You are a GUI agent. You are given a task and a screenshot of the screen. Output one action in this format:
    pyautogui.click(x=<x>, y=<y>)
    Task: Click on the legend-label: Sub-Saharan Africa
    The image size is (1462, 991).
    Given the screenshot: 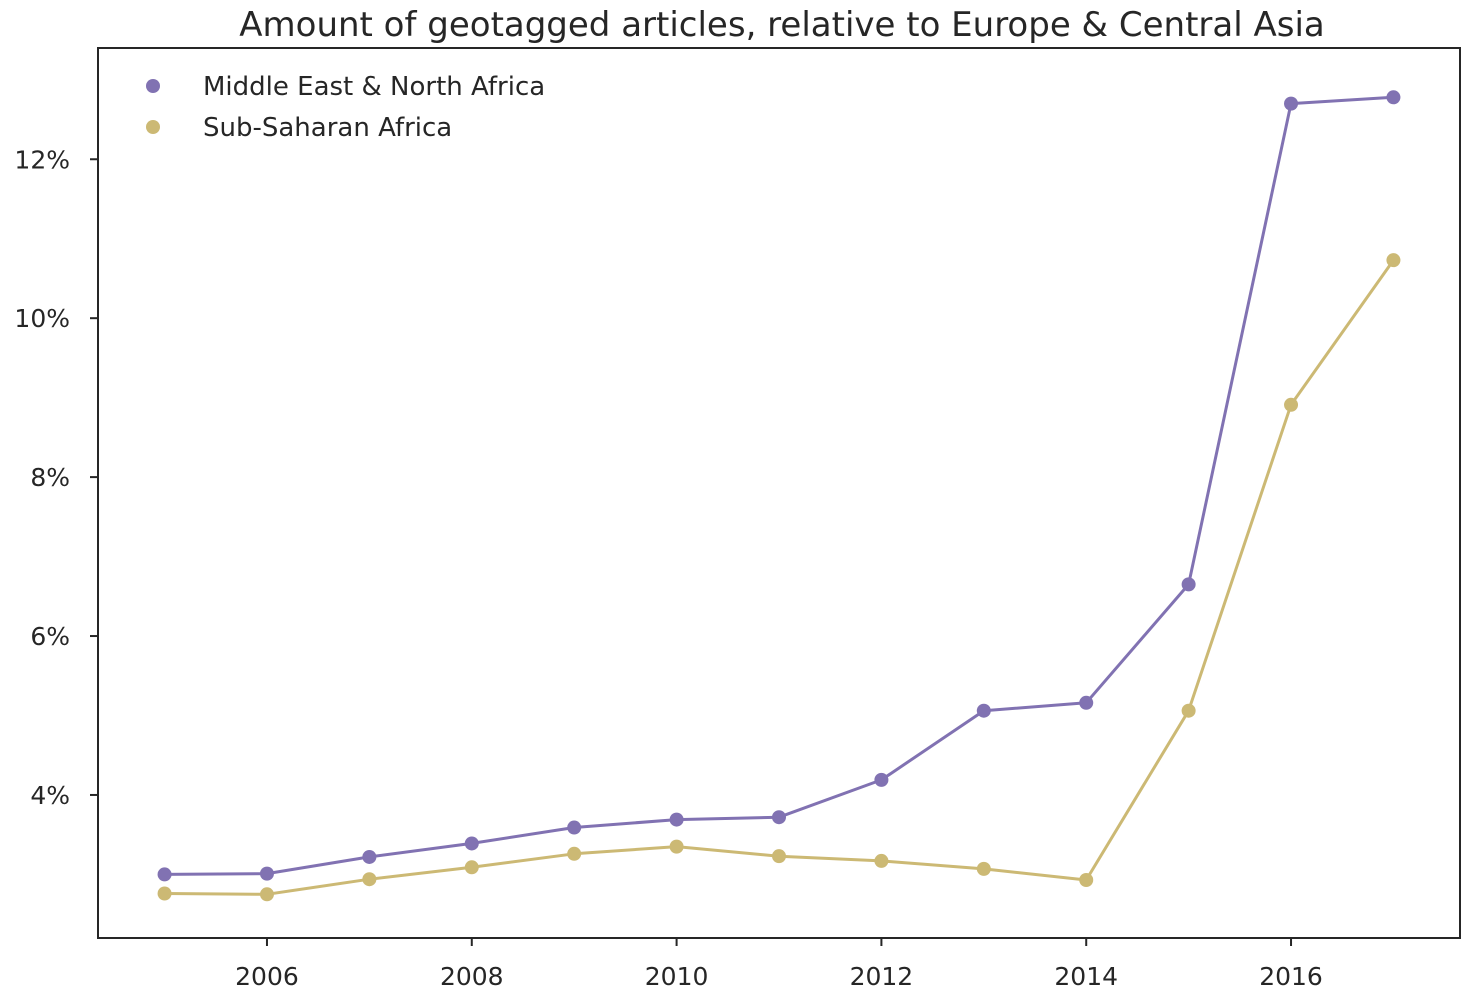 What is the action you would take?
    pyautogui.click(x=327, y=128)
    